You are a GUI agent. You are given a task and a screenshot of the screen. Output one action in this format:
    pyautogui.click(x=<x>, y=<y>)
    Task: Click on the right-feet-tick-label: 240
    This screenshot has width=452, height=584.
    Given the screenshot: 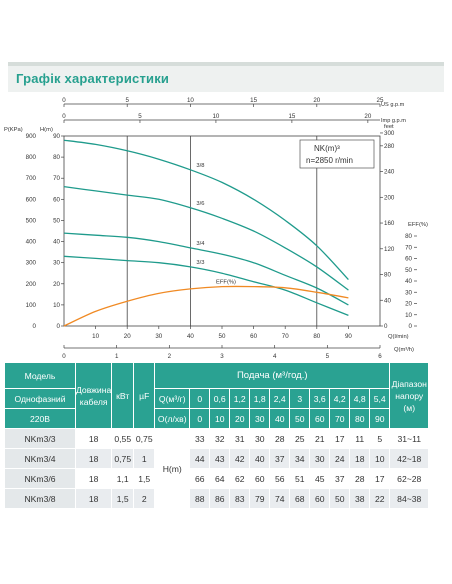 What is the action you would take?
    pyautogui.click(x=389, y=172)
    